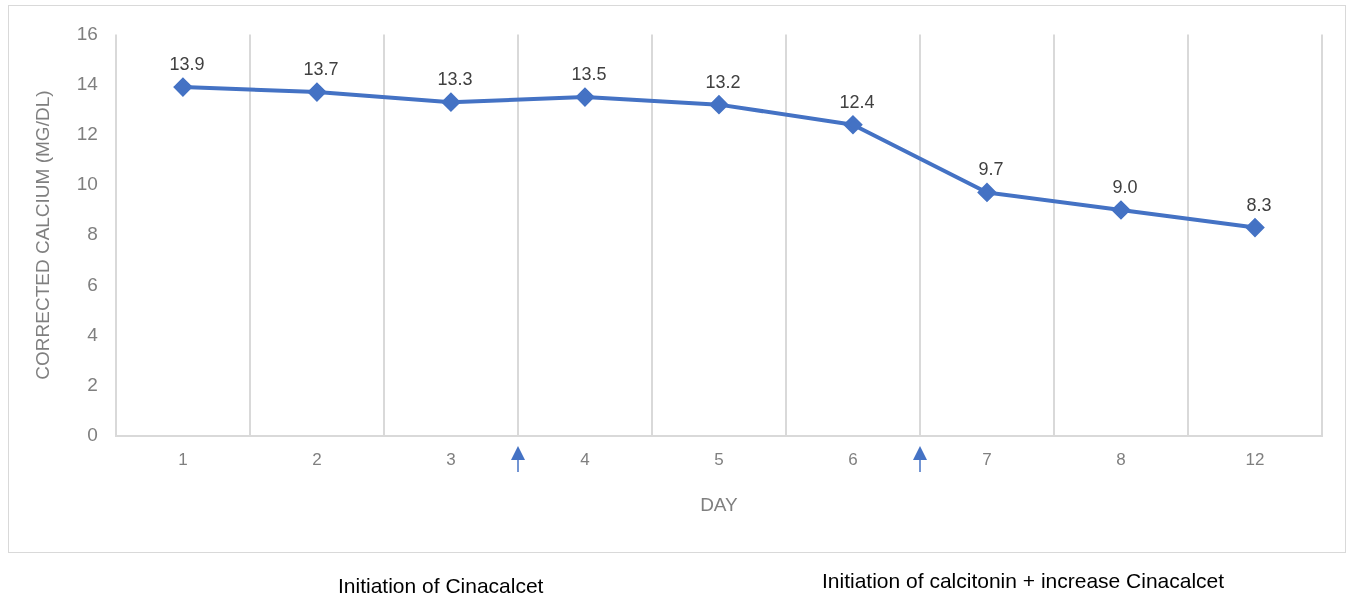  I want to click on y-tick-label: 2, so click(92, 384).